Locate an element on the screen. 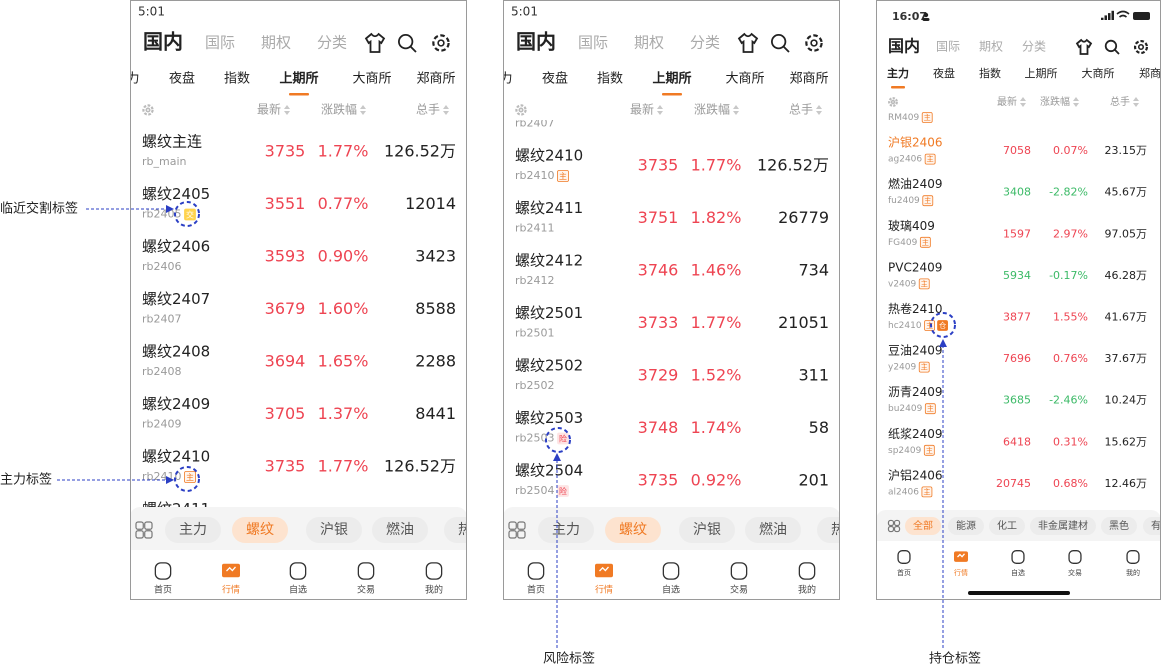 This screenshot has height=668, width=1162. chip-label: 主力 is located at coordinates (566, 530).